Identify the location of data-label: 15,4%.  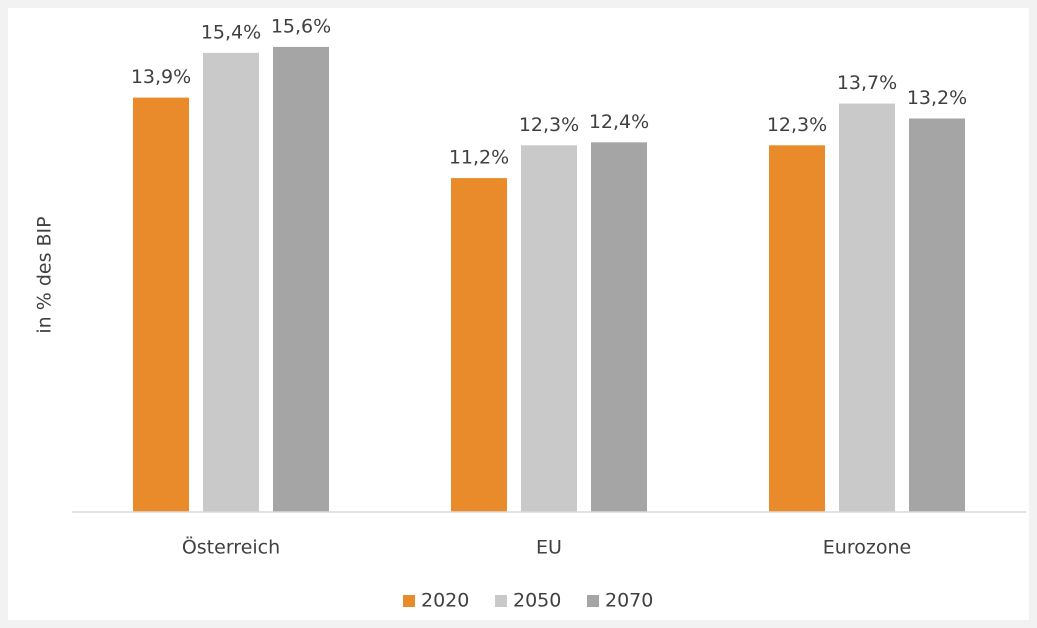
(231, 32).